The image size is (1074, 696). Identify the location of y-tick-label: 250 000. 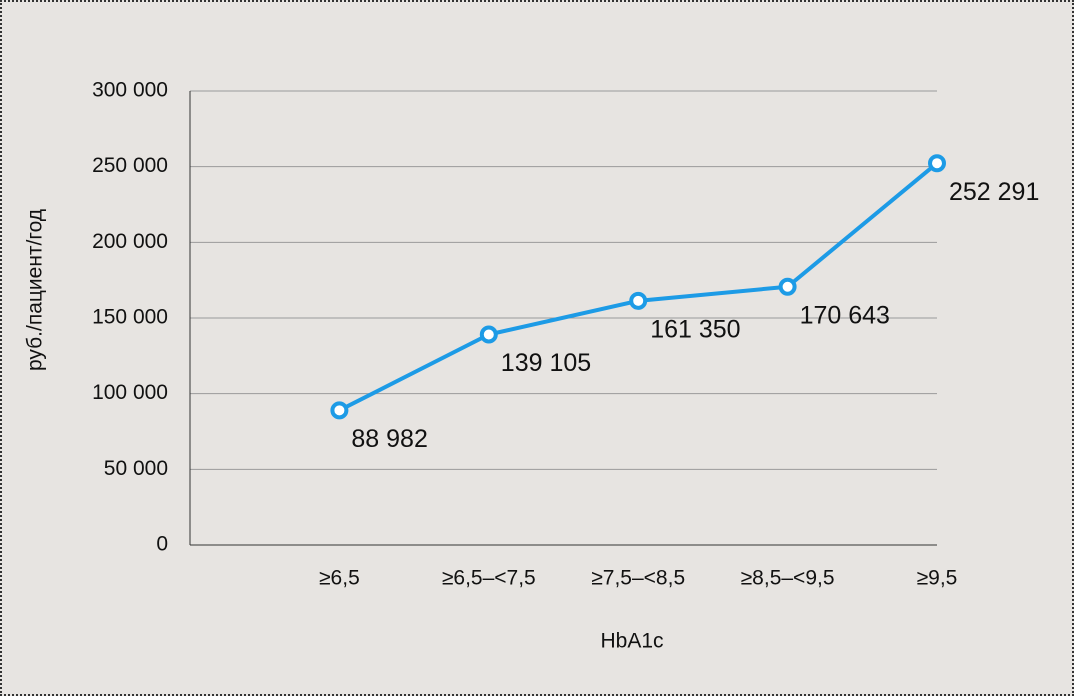
(130, 165).